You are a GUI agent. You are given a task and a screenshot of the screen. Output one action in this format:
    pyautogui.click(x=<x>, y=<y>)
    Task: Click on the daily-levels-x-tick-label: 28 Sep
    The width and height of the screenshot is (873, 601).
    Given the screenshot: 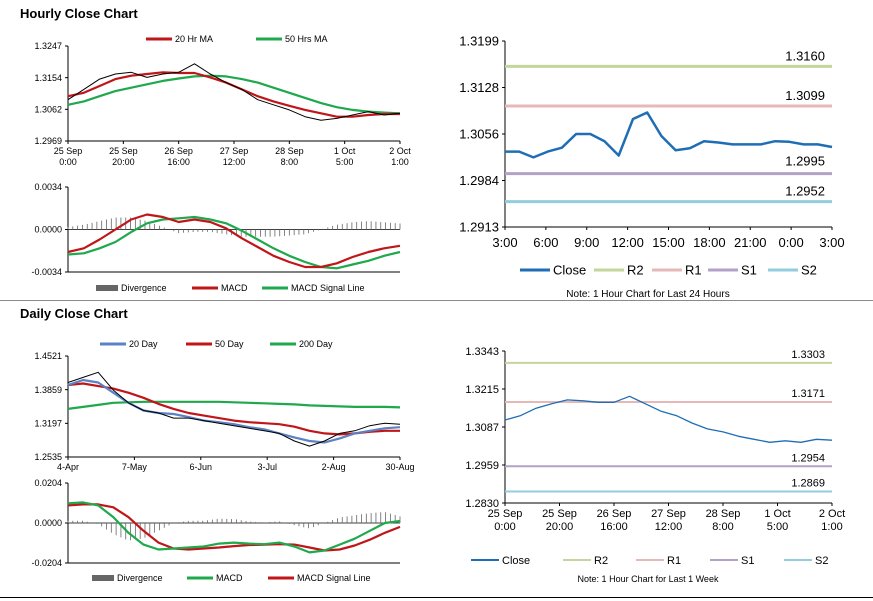 What is the action you would take?
    pyautogui.click(x=723, y=514)
    